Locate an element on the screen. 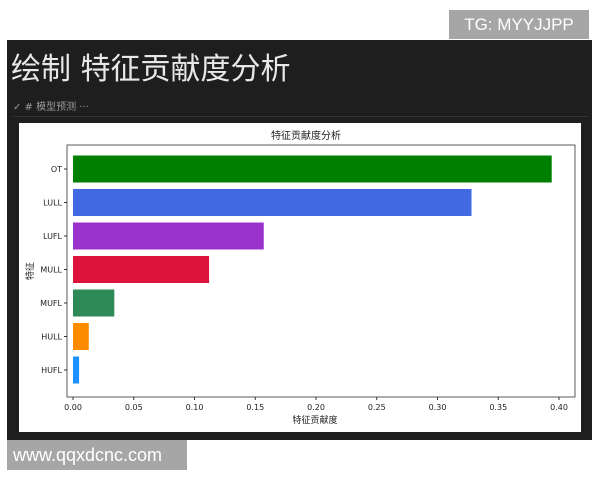 The image size is (600, 480). chart-title: 特征贡献度分析 is located at coordinates (306, 135).